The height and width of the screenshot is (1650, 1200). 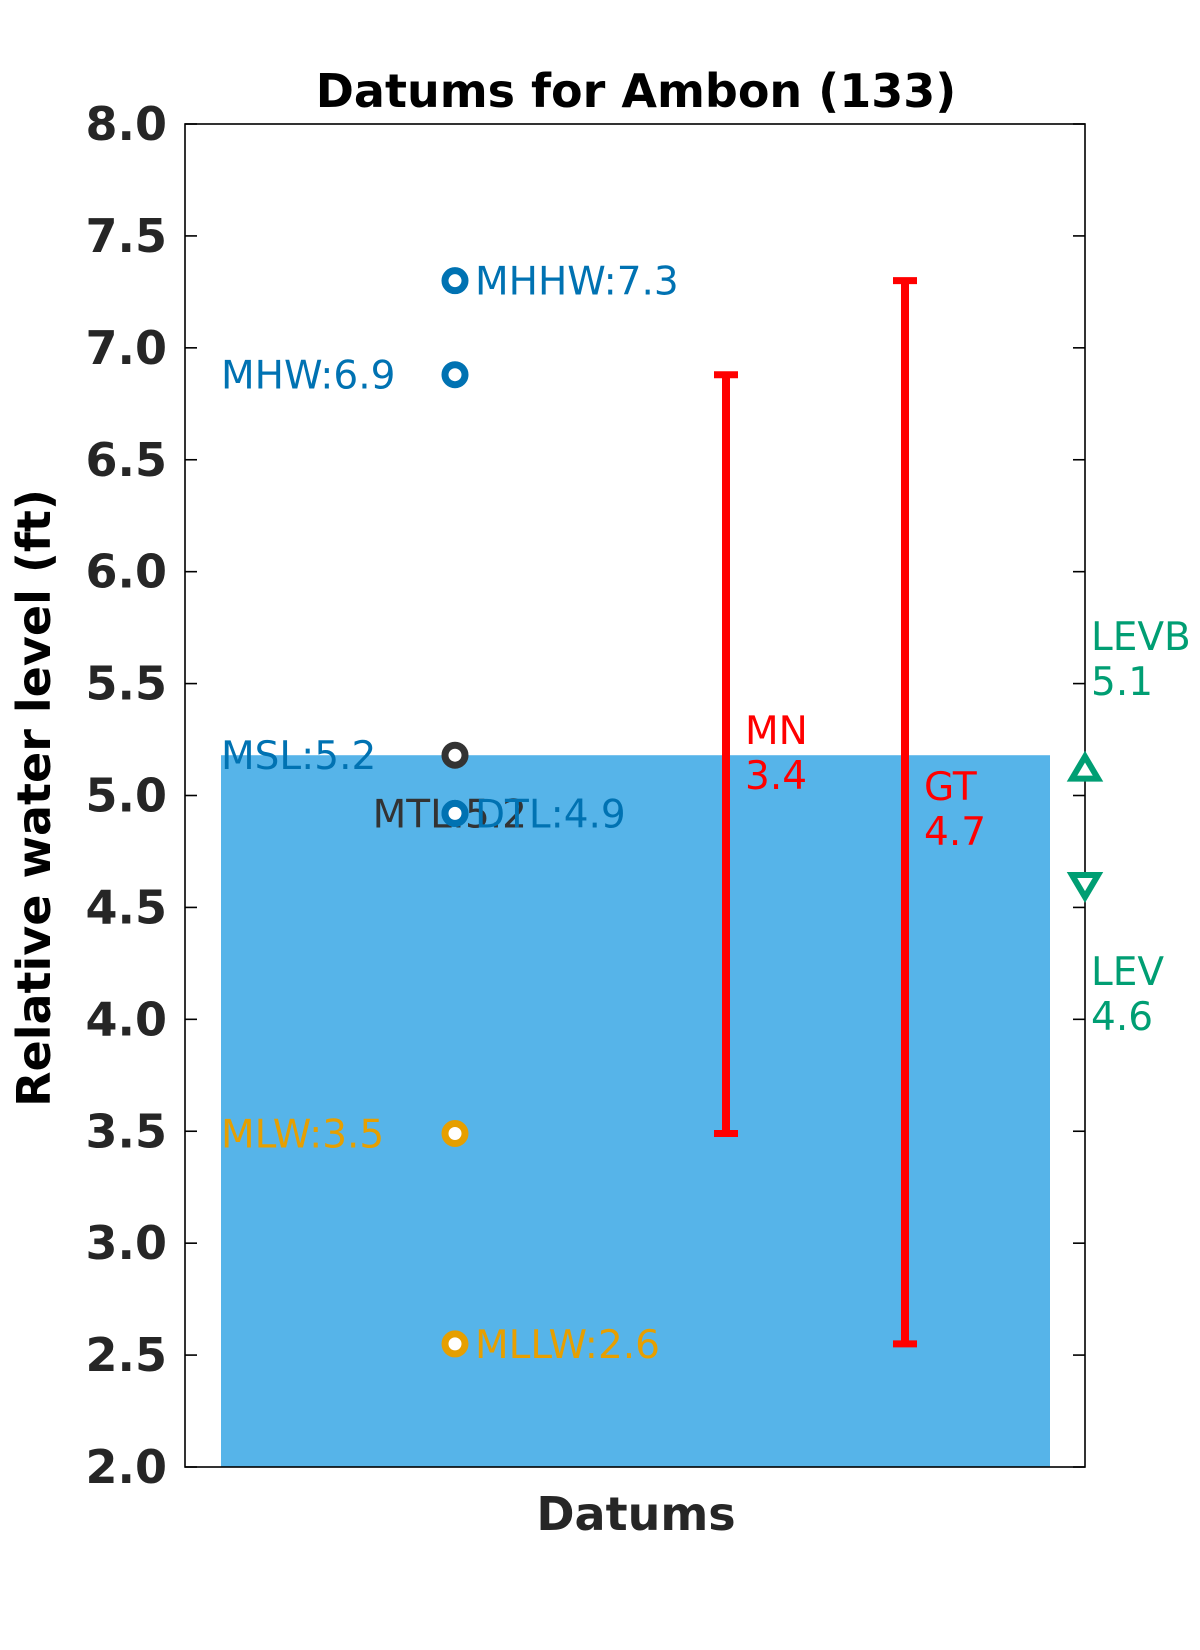 I want to click on y-tick-label: 6.0, so click(x=127, y=572).